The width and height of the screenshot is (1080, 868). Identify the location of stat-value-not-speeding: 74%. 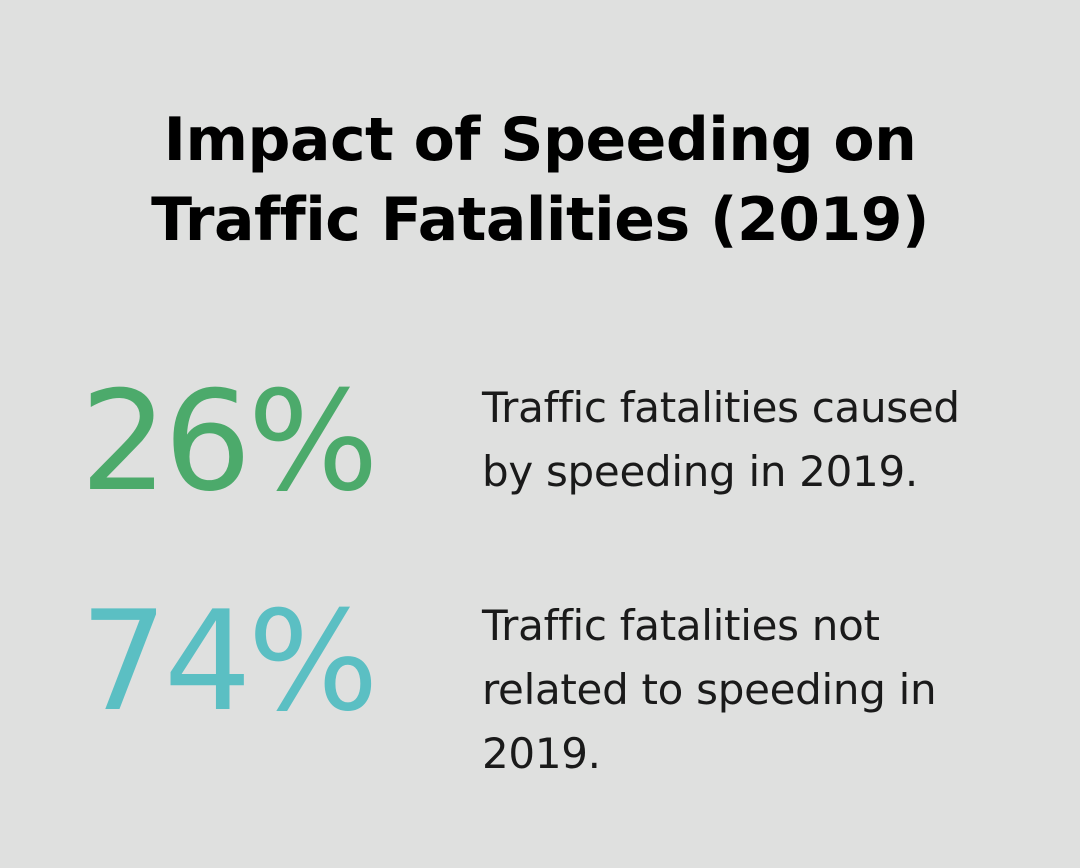
(229, 661).